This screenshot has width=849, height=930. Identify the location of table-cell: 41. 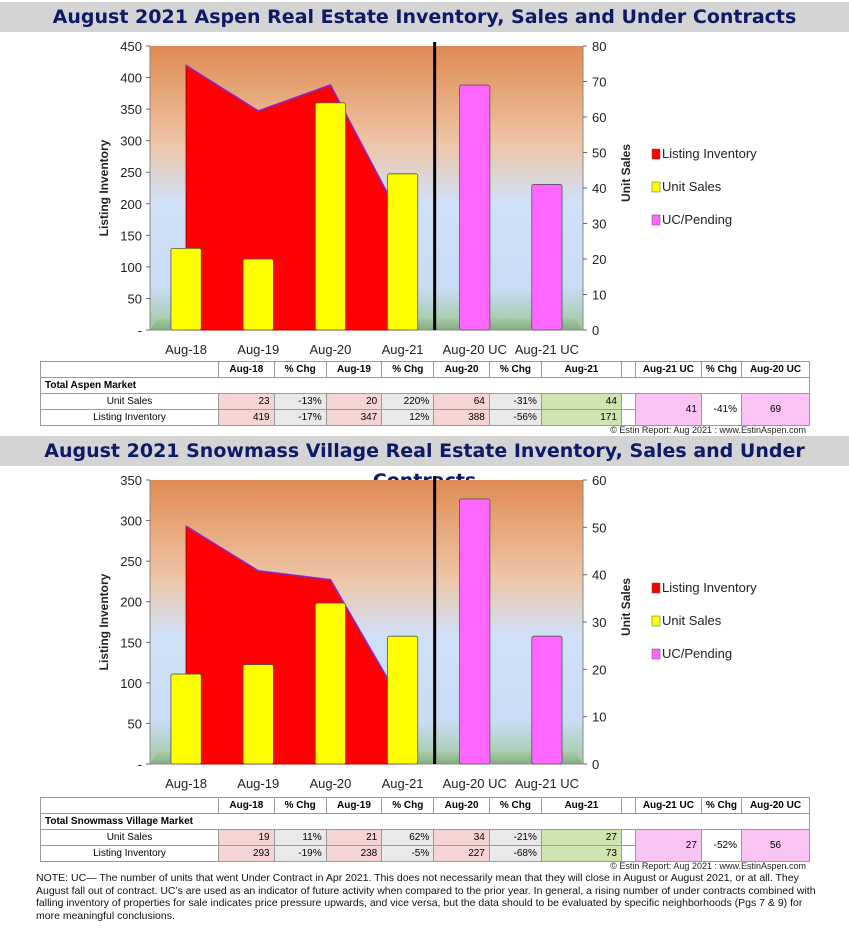
(668, 409).